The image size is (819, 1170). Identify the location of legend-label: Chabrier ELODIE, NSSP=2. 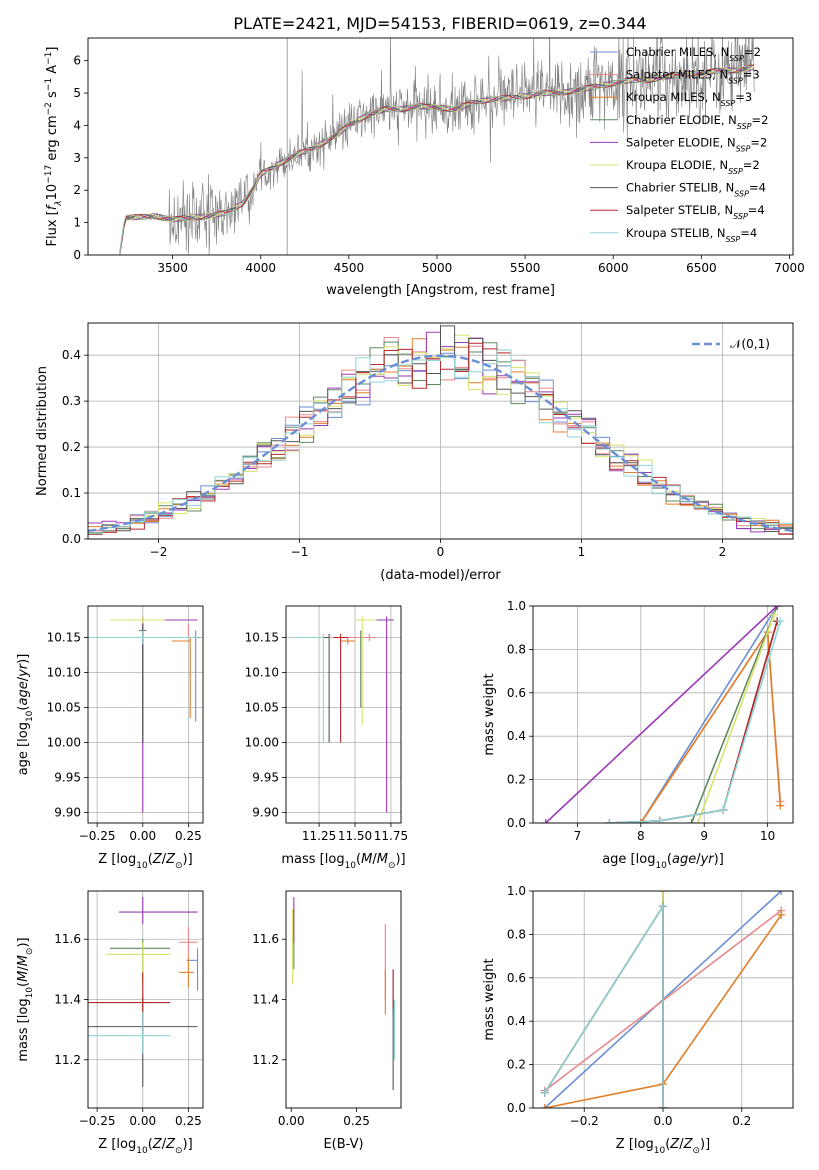
(697, 122).